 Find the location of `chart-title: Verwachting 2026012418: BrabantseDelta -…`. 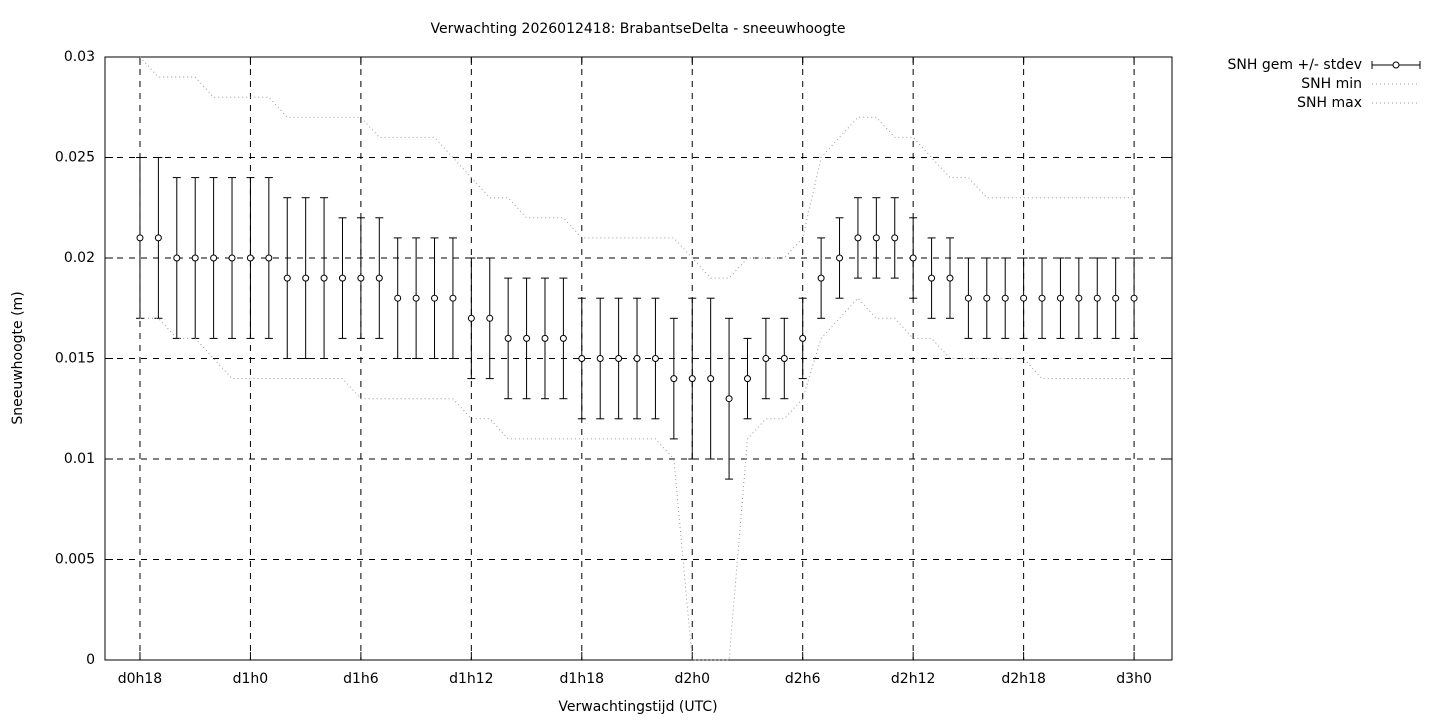

chart-title: Verwachting 2026012418: BrabantseDelta -… is located at coordinates (638, 29).